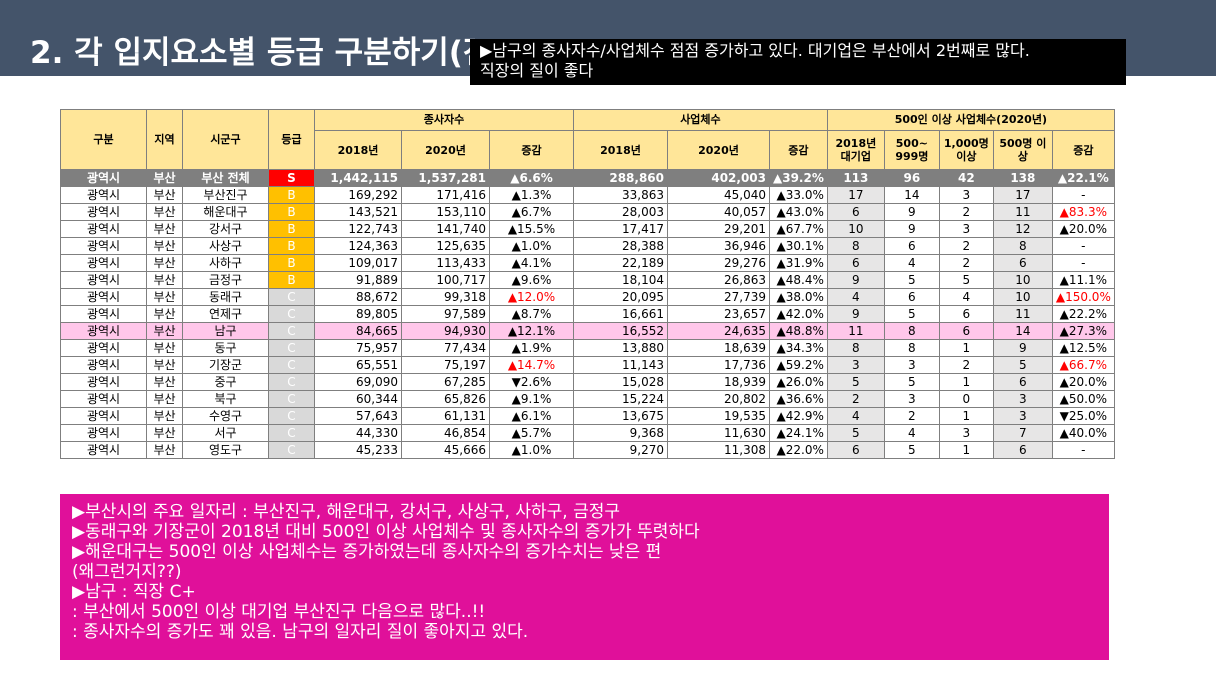 This screenshot has width=1216, height=684. I want to click on big-500: 4, so click(911, 263).